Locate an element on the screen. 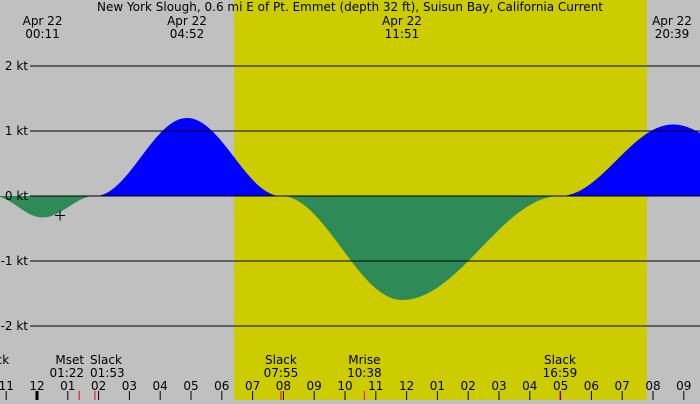 The height and width of the screenshot is (404, 700). event-label: Mset is located at coordinates (69, 360).